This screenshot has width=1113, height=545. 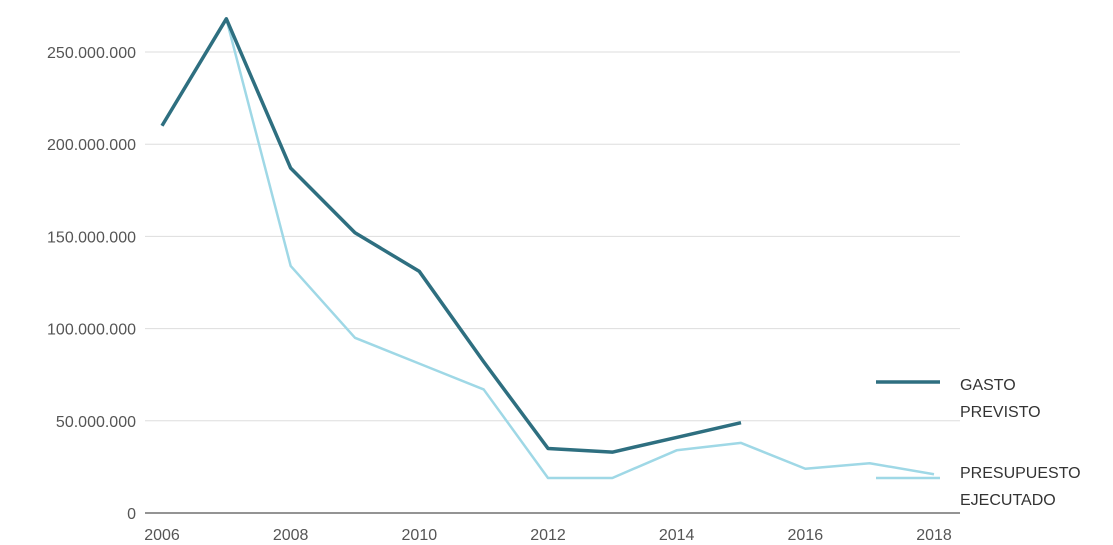 What do you see at coordinates (978, 443) in the screenshot?
I see `legend: GASTO PREVISTO PRESUPUESTO EJECUTADO` at bounding box center [978, 443].